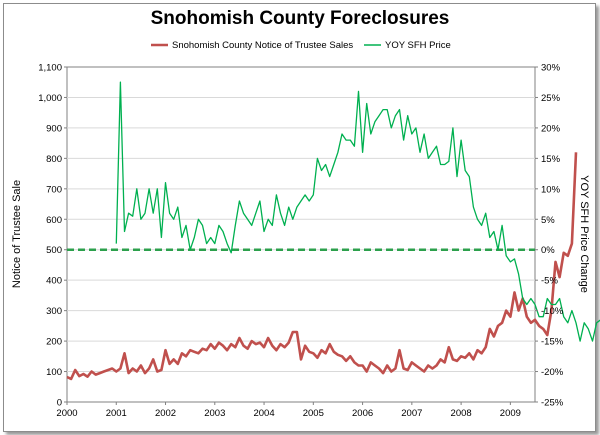  What do you see at coordinates (551, 68) in the screenshot?
I see `right-tick-label: 30%` at bounding box center [551, 68].